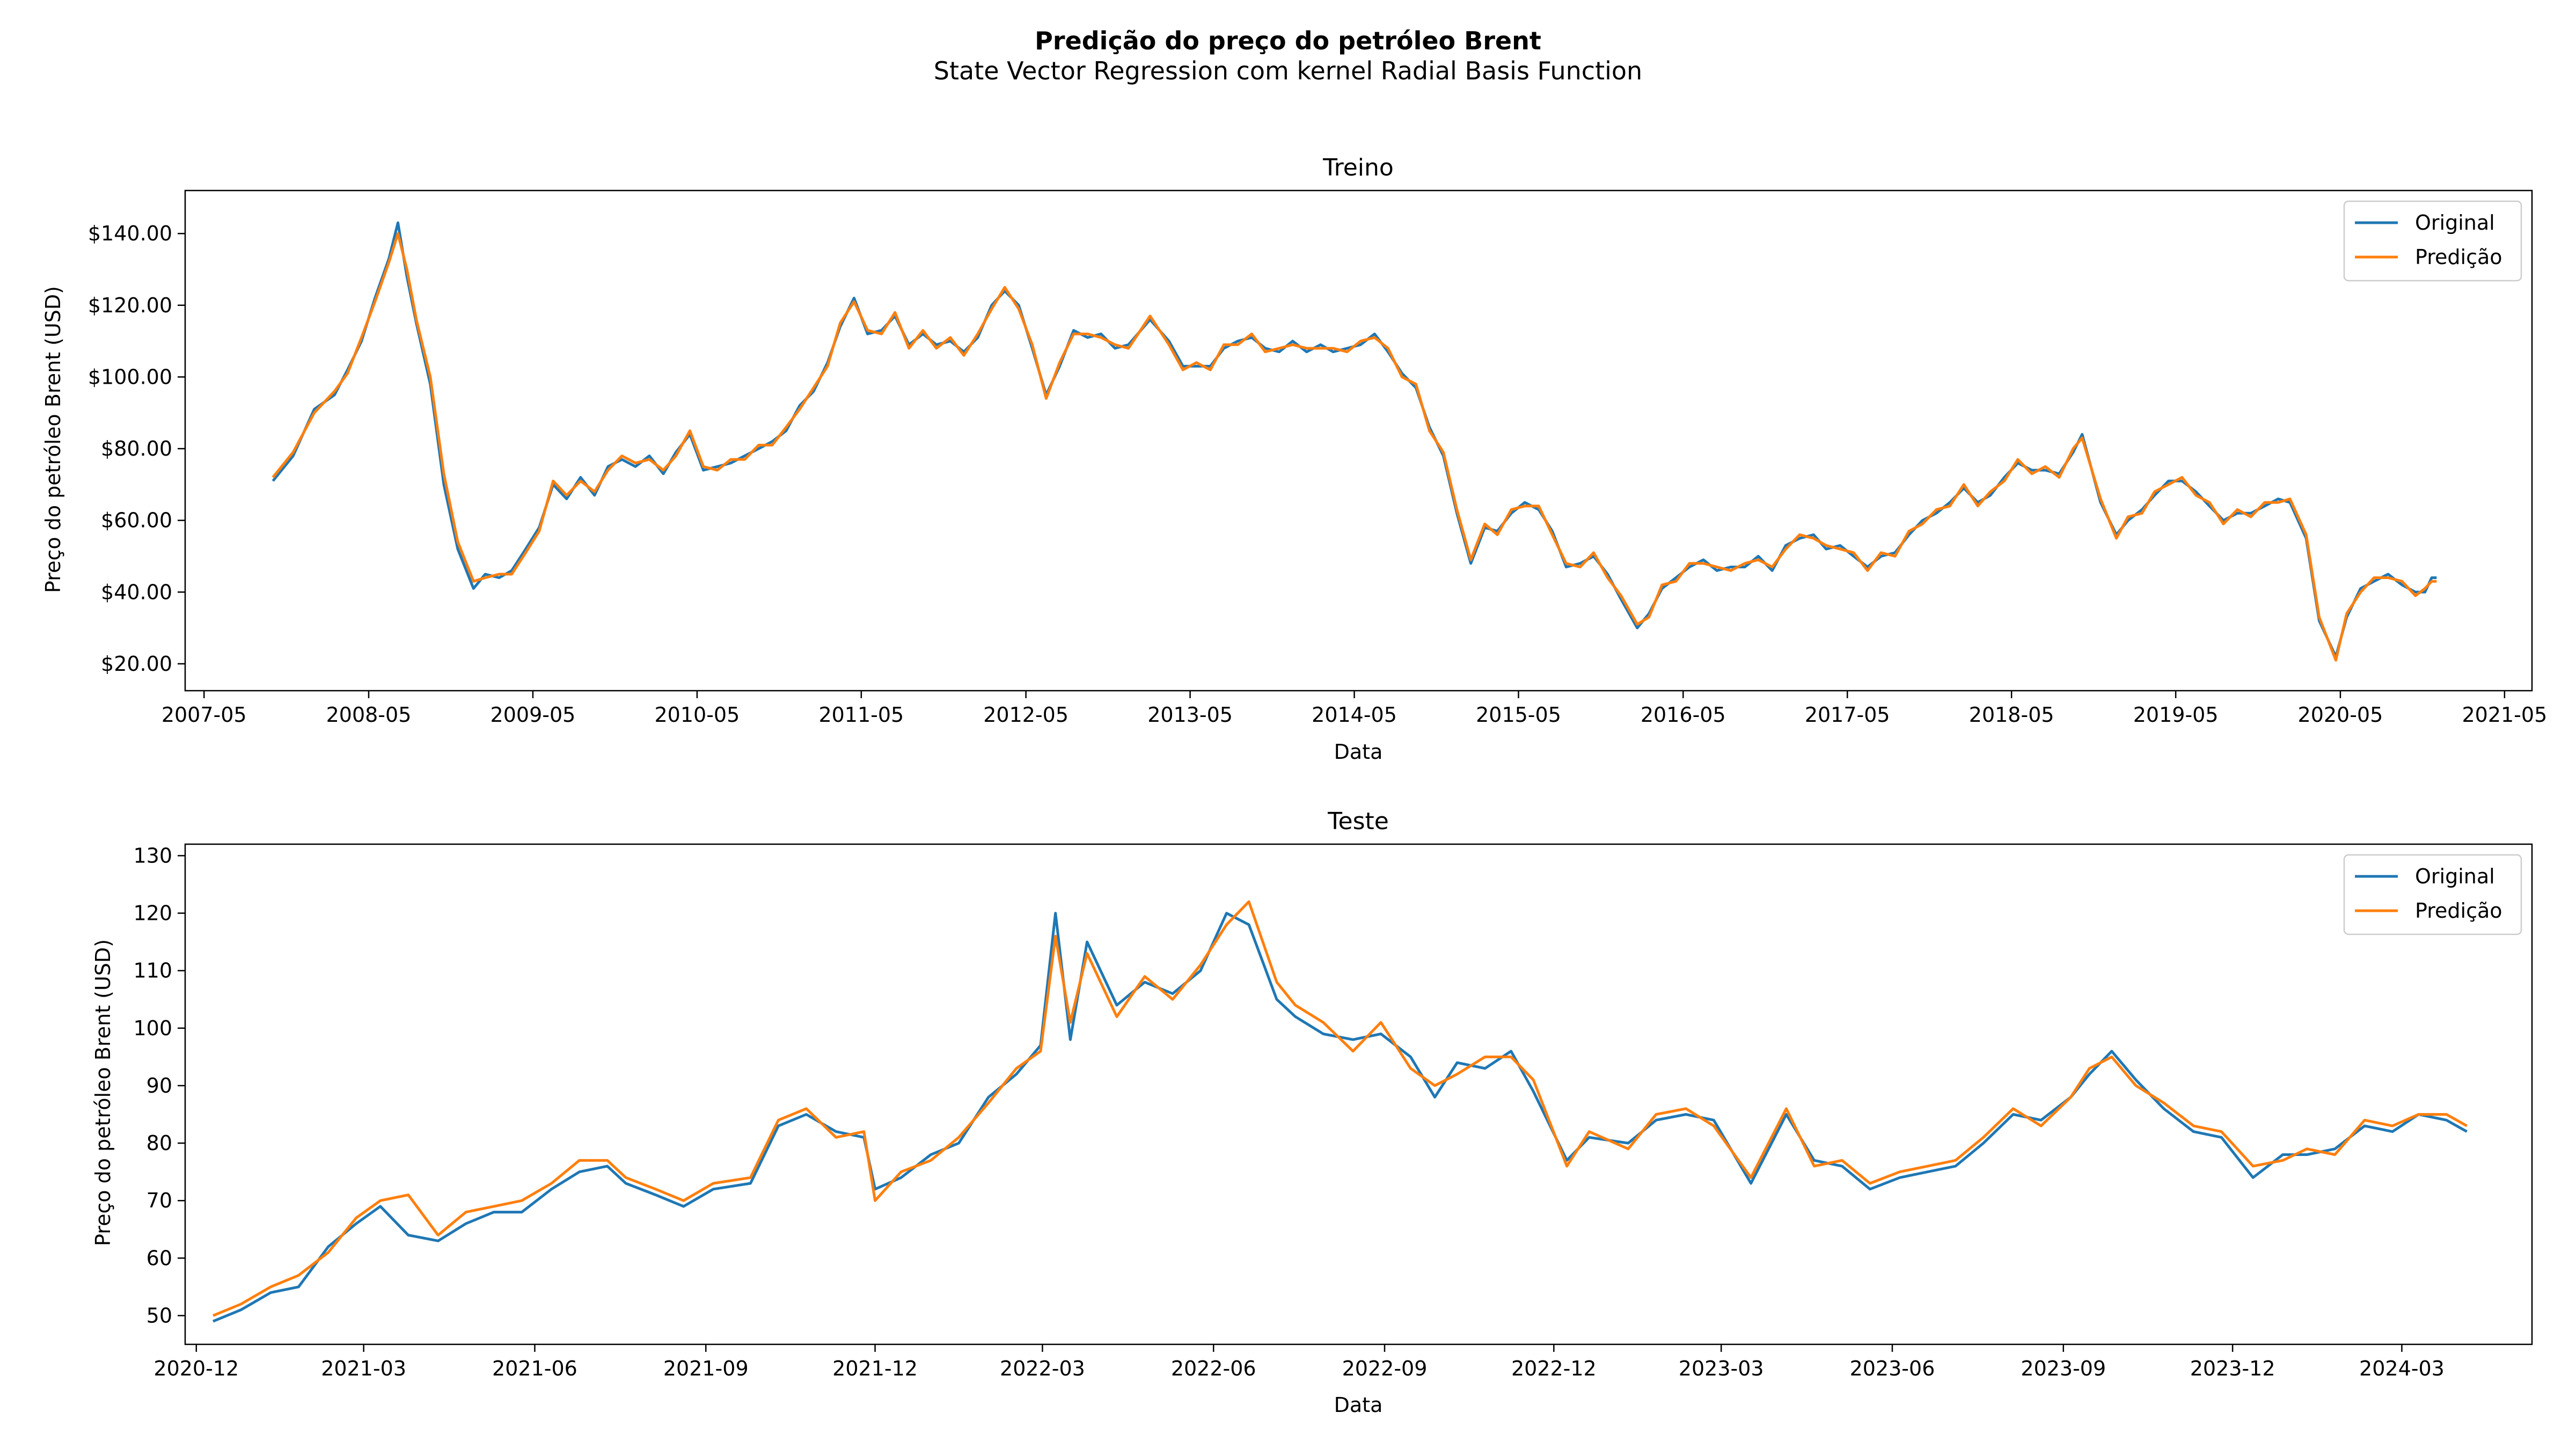  Describe the element at coordinates (369, 715) in the screenshot. I see `x-tick-label: 2008-05` at that location.